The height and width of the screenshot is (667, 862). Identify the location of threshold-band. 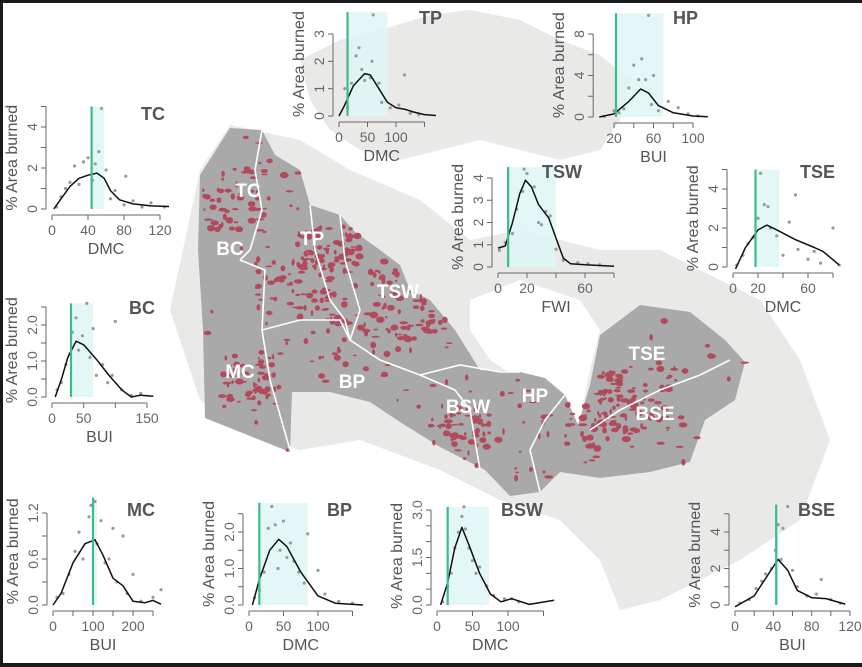
(98, 157).